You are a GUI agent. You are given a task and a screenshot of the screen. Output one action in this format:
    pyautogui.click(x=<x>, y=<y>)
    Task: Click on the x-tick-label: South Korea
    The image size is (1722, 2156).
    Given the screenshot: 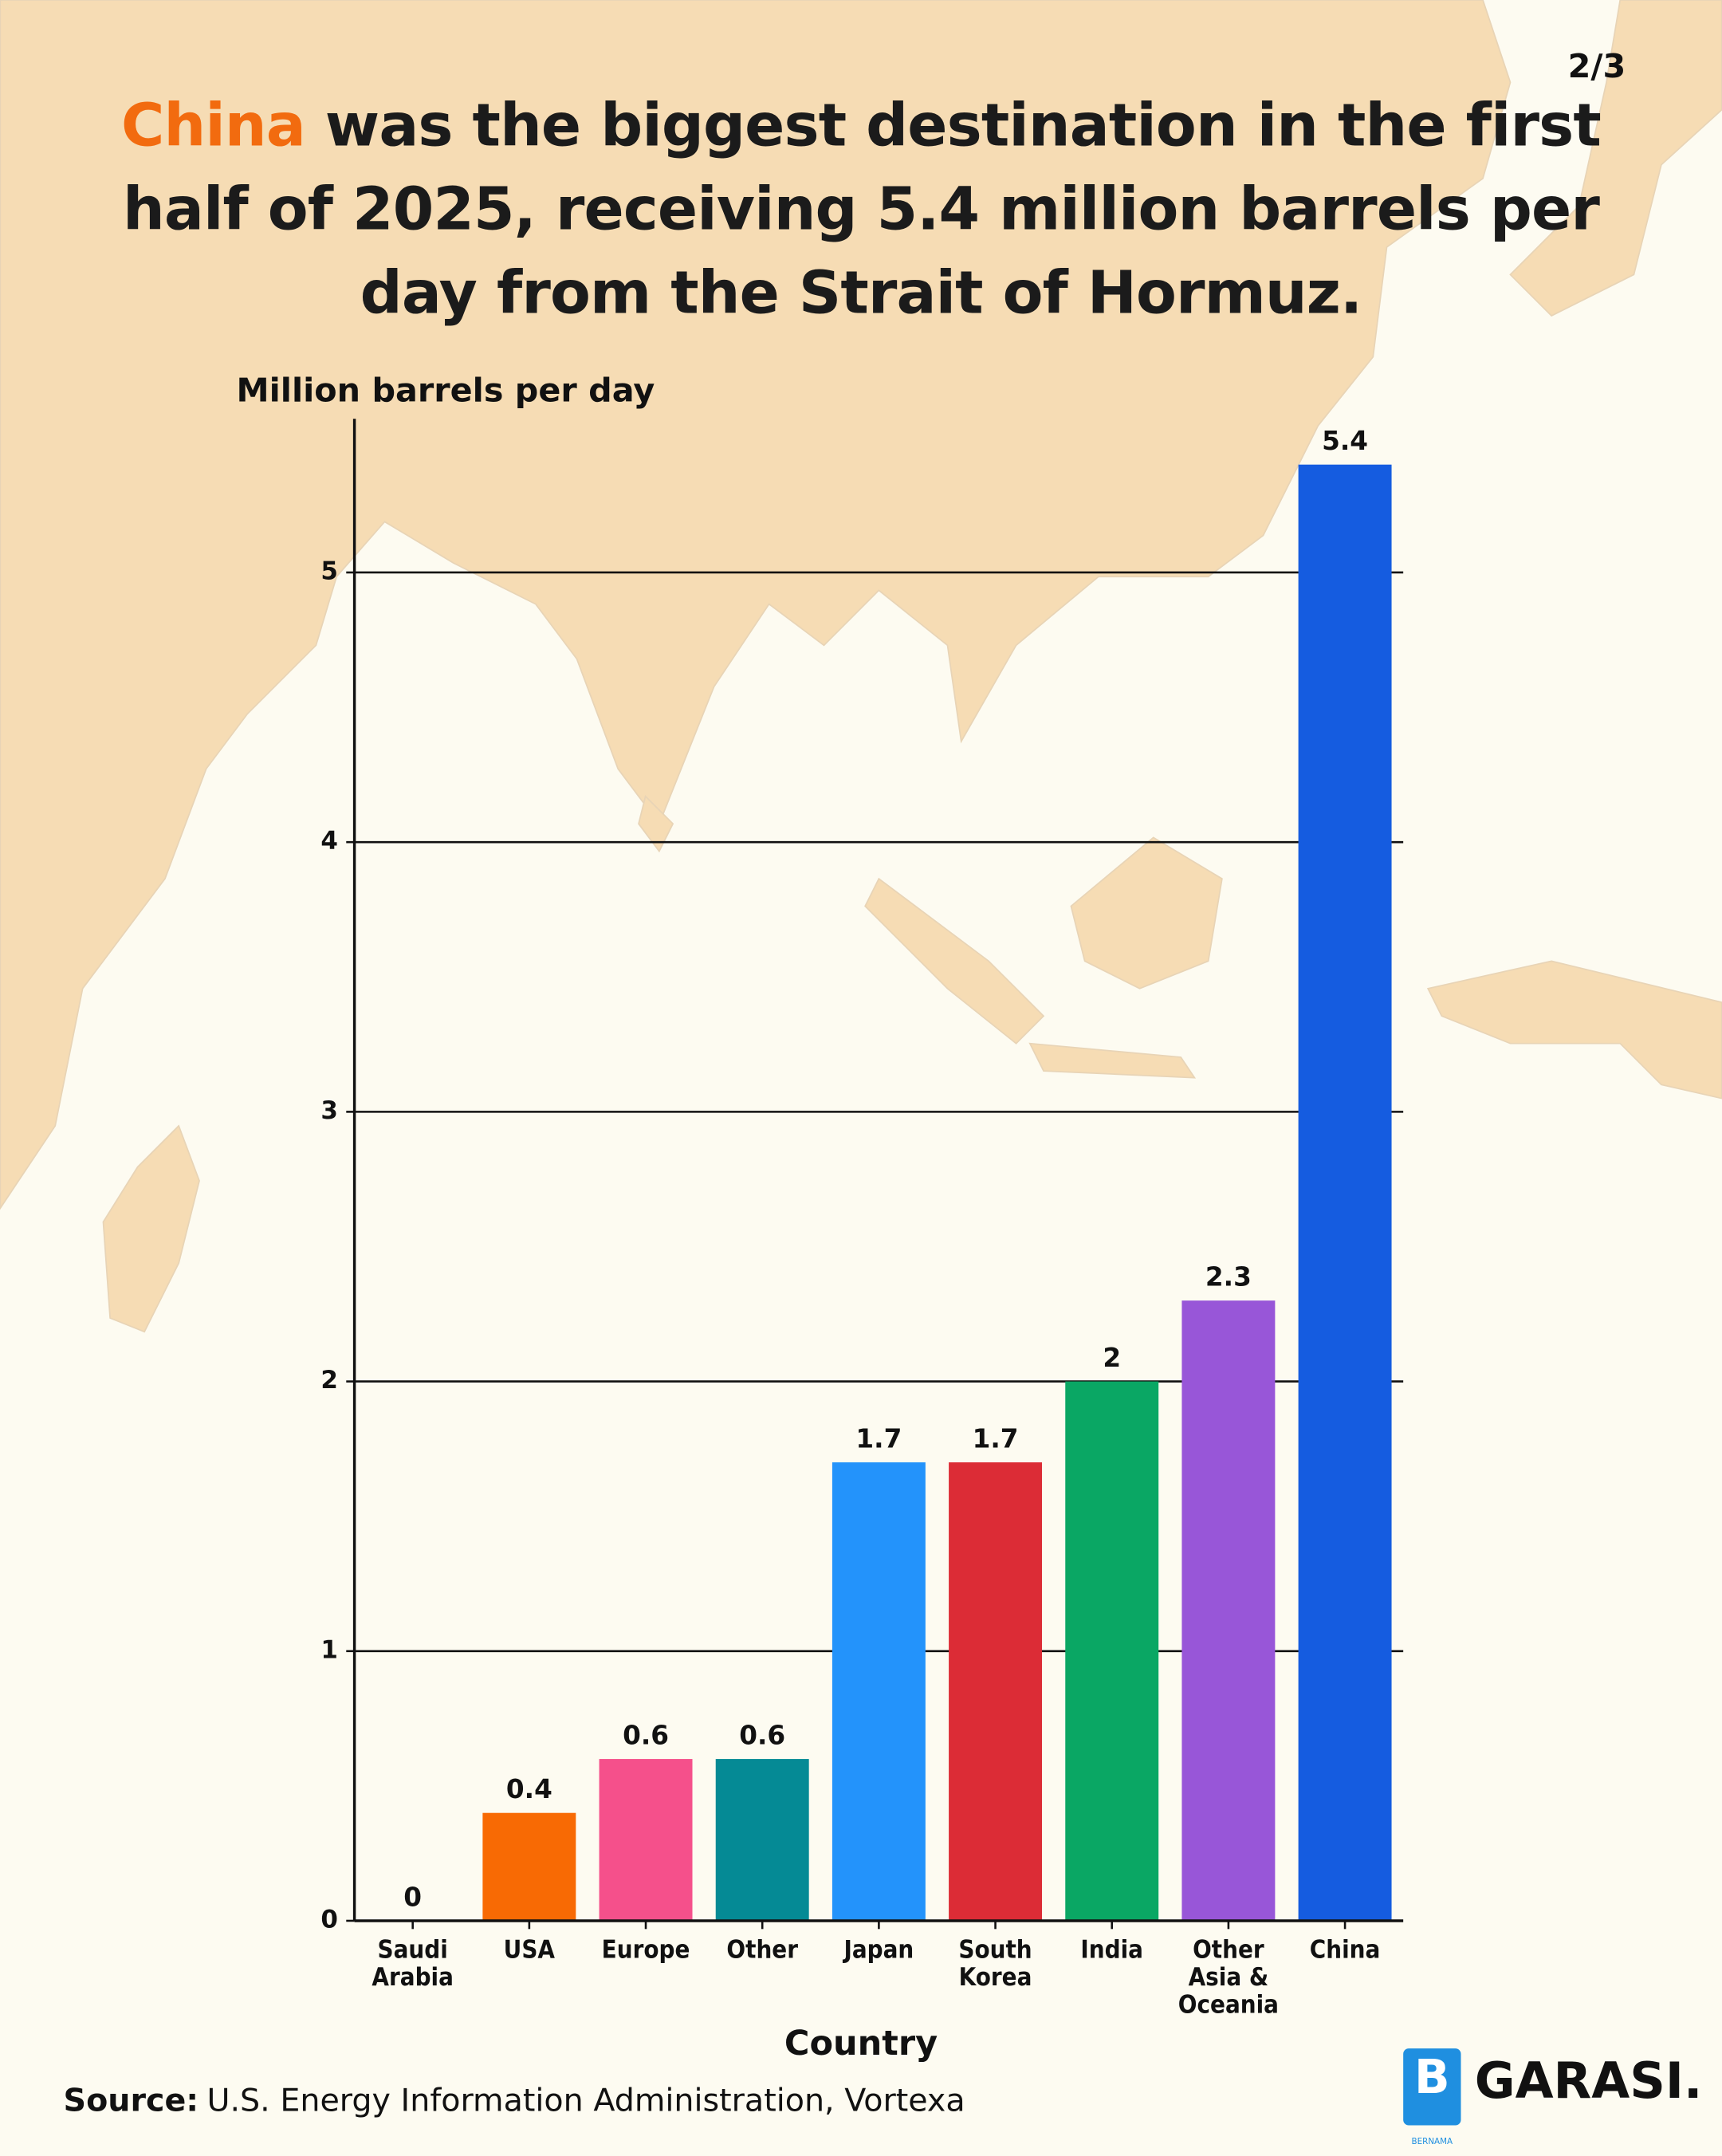 What is the action you would take?
    pyautogui.click(x=995, y=1965)
    